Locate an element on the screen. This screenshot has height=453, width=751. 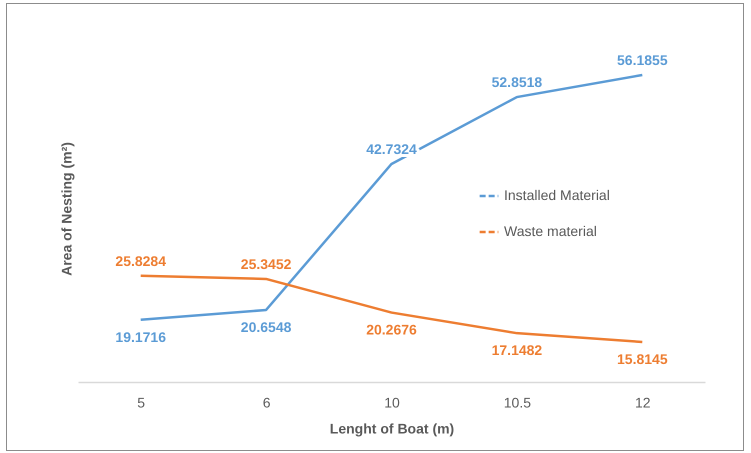
data-label: 56.1855 is located at coordinates (642, 60).